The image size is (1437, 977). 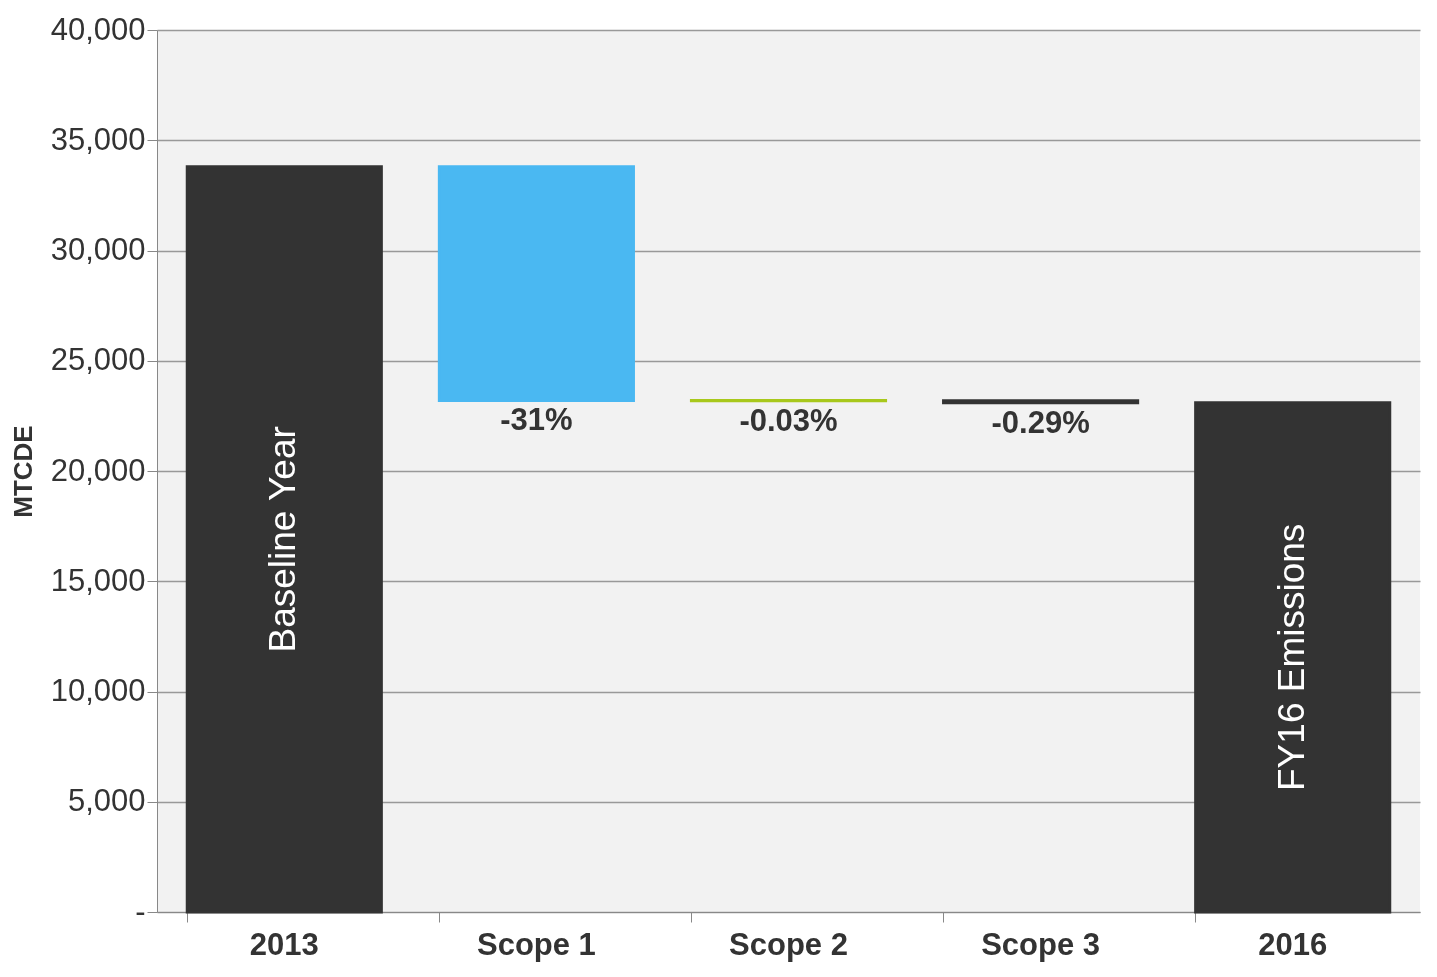 I want to click on y-tick-label: 10,000, so click(x=98, y=690).